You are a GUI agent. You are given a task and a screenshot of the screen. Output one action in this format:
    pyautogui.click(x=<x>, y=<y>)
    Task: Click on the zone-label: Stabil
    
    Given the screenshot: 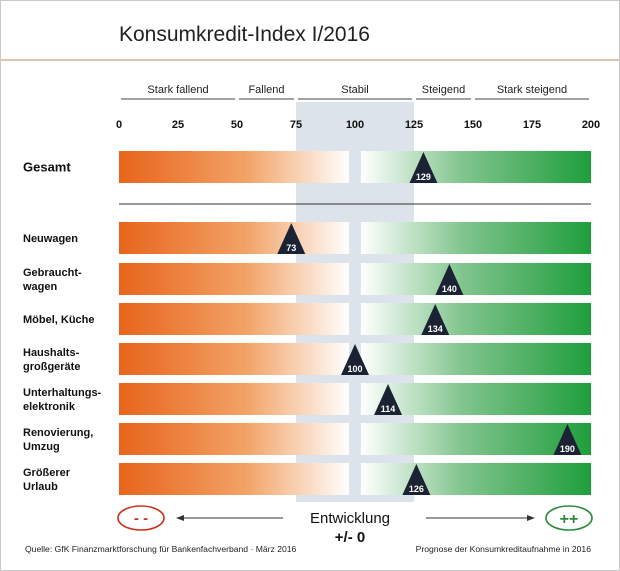 What is the action you would take?
    pyautogui.click(x=355, y=90)
    